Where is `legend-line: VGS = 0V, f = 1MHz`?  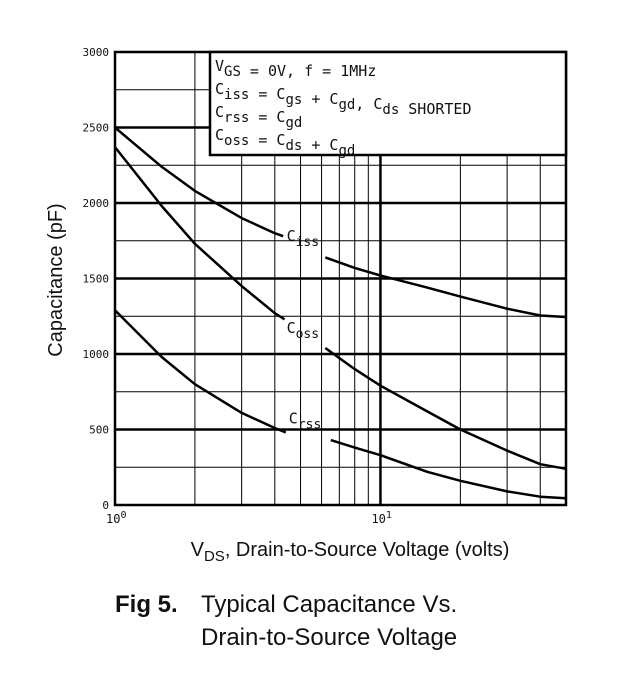
legend-line: VGS = 0V, f = 1MHz is located at coordinates (295, 68).